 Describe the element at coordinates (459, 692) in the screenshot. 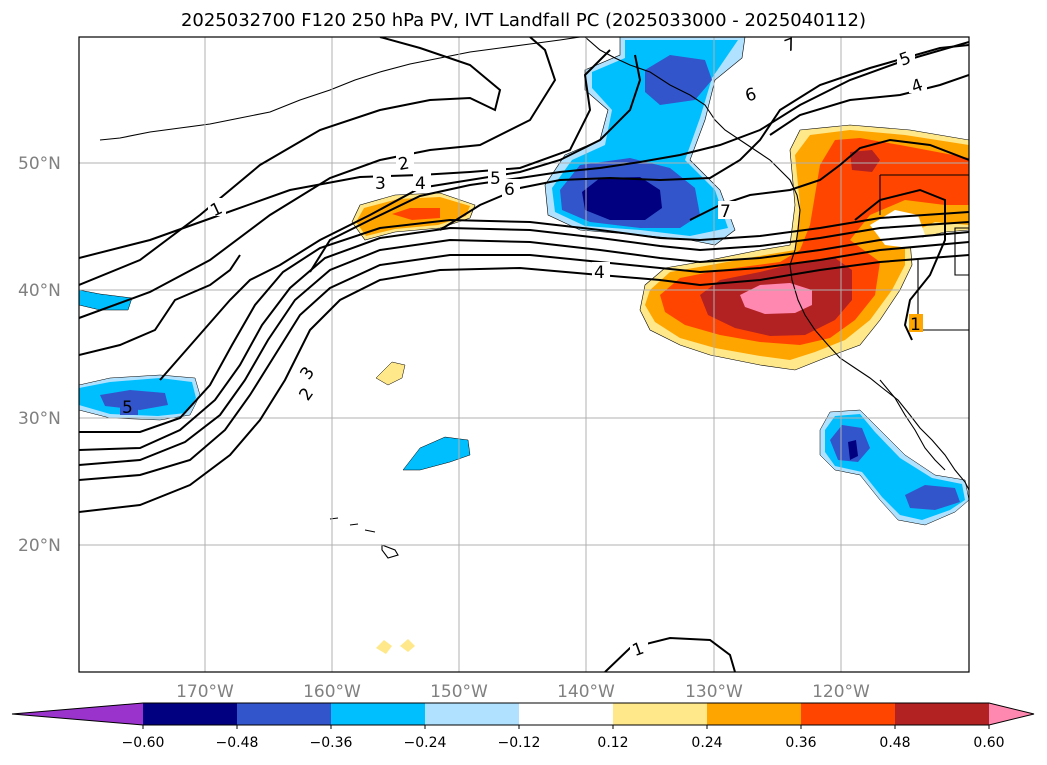

I see `x-tick-label: 150°W` at that location.